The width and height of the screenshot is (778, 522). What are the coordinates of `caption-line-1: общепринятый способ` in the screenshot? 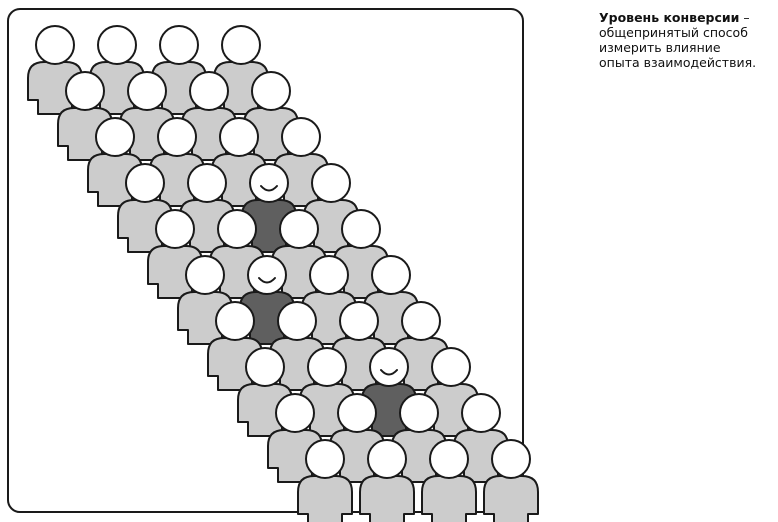 It's located at (673, 32).